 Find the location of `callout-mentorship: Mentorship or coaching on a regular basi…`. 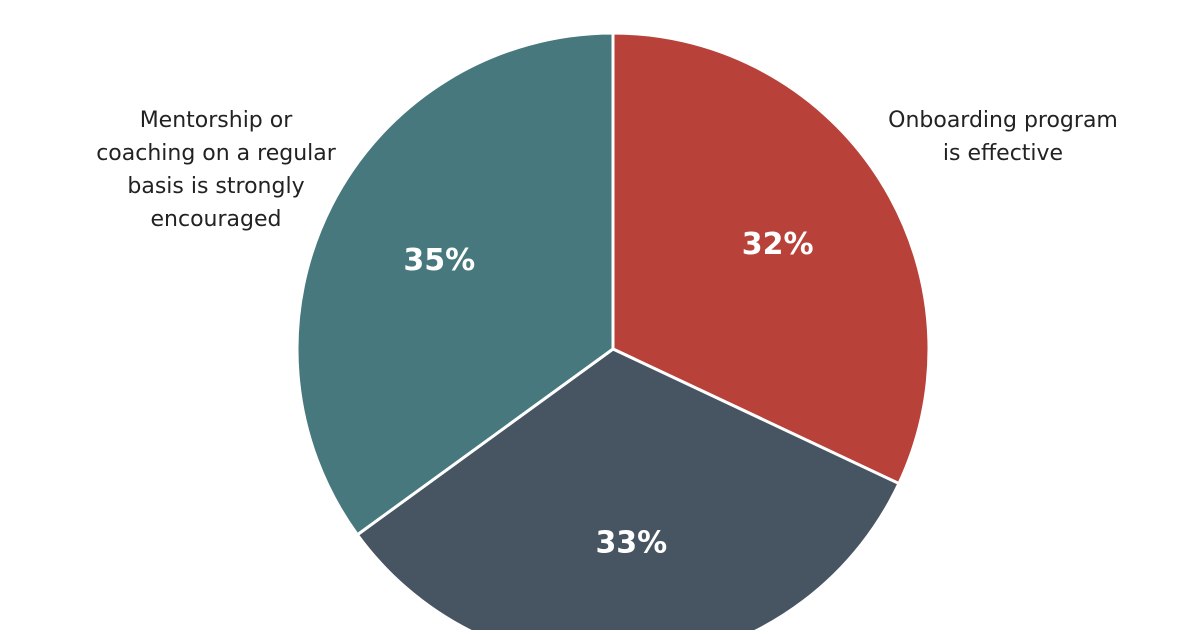

callout-mentorship: Mentorship or coaching on a regular basi… is located at coordinates (216, 170).